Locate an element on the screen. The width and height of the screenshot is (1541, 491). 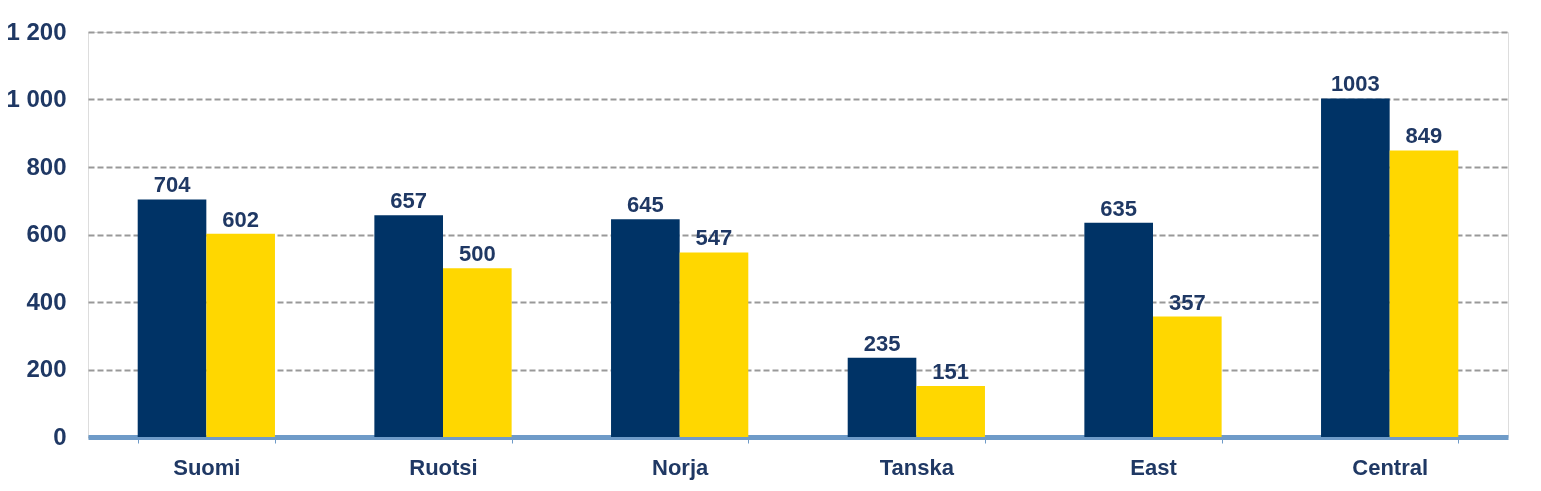
data-label: 635 is located at coordinates (1119, 208).